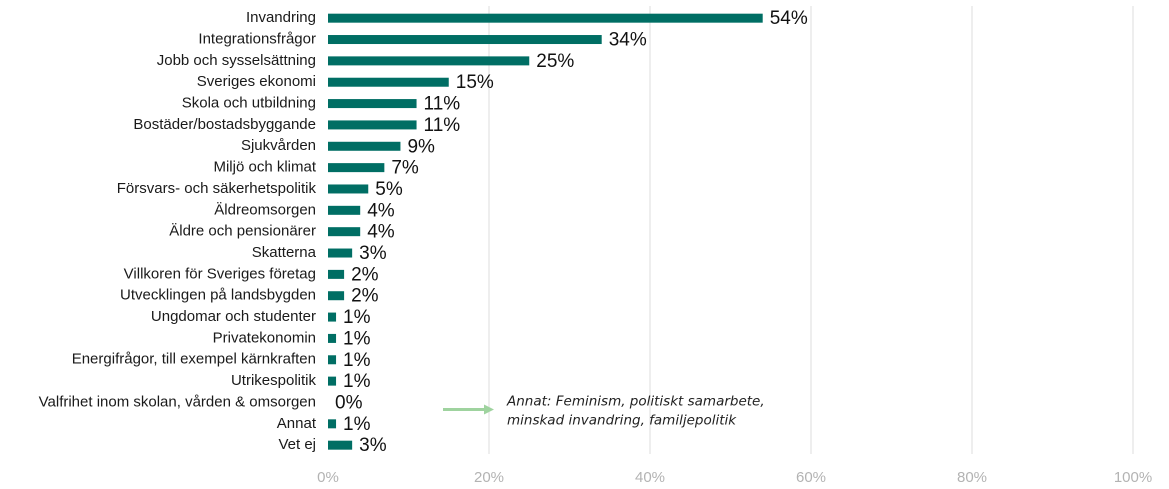 The image size is (1169, 489). I want to click on category-label-sjukvarden: Sjukvården, so click(278, 145).